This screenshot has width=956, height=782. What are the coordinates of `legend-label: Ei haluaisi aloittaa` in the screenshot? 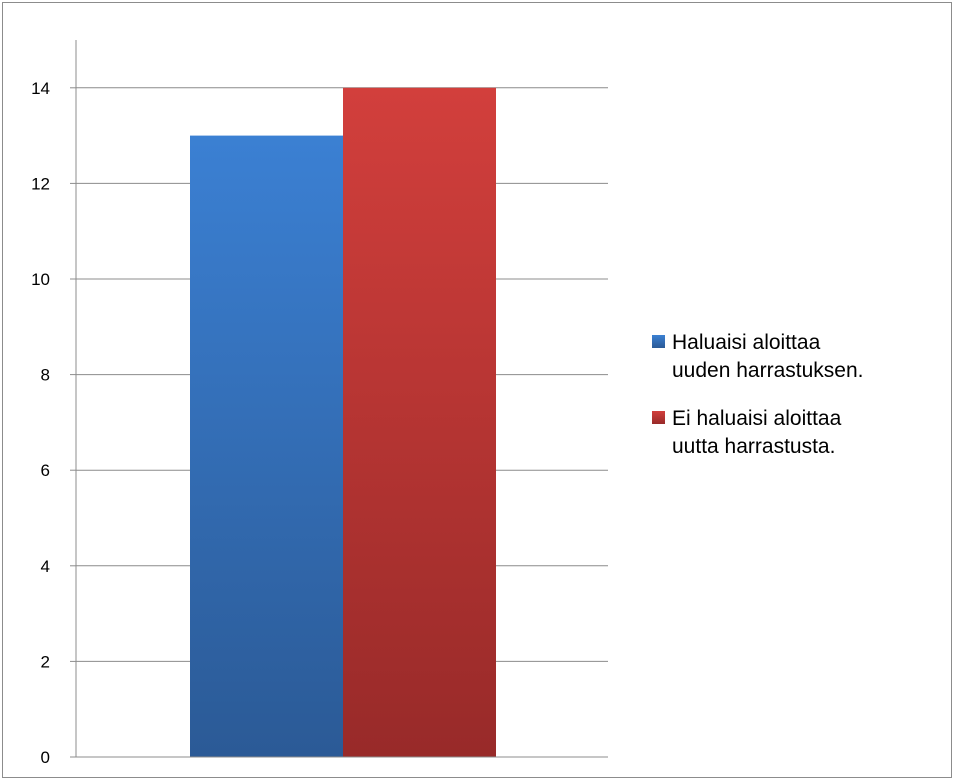 It's located at (757, 418).